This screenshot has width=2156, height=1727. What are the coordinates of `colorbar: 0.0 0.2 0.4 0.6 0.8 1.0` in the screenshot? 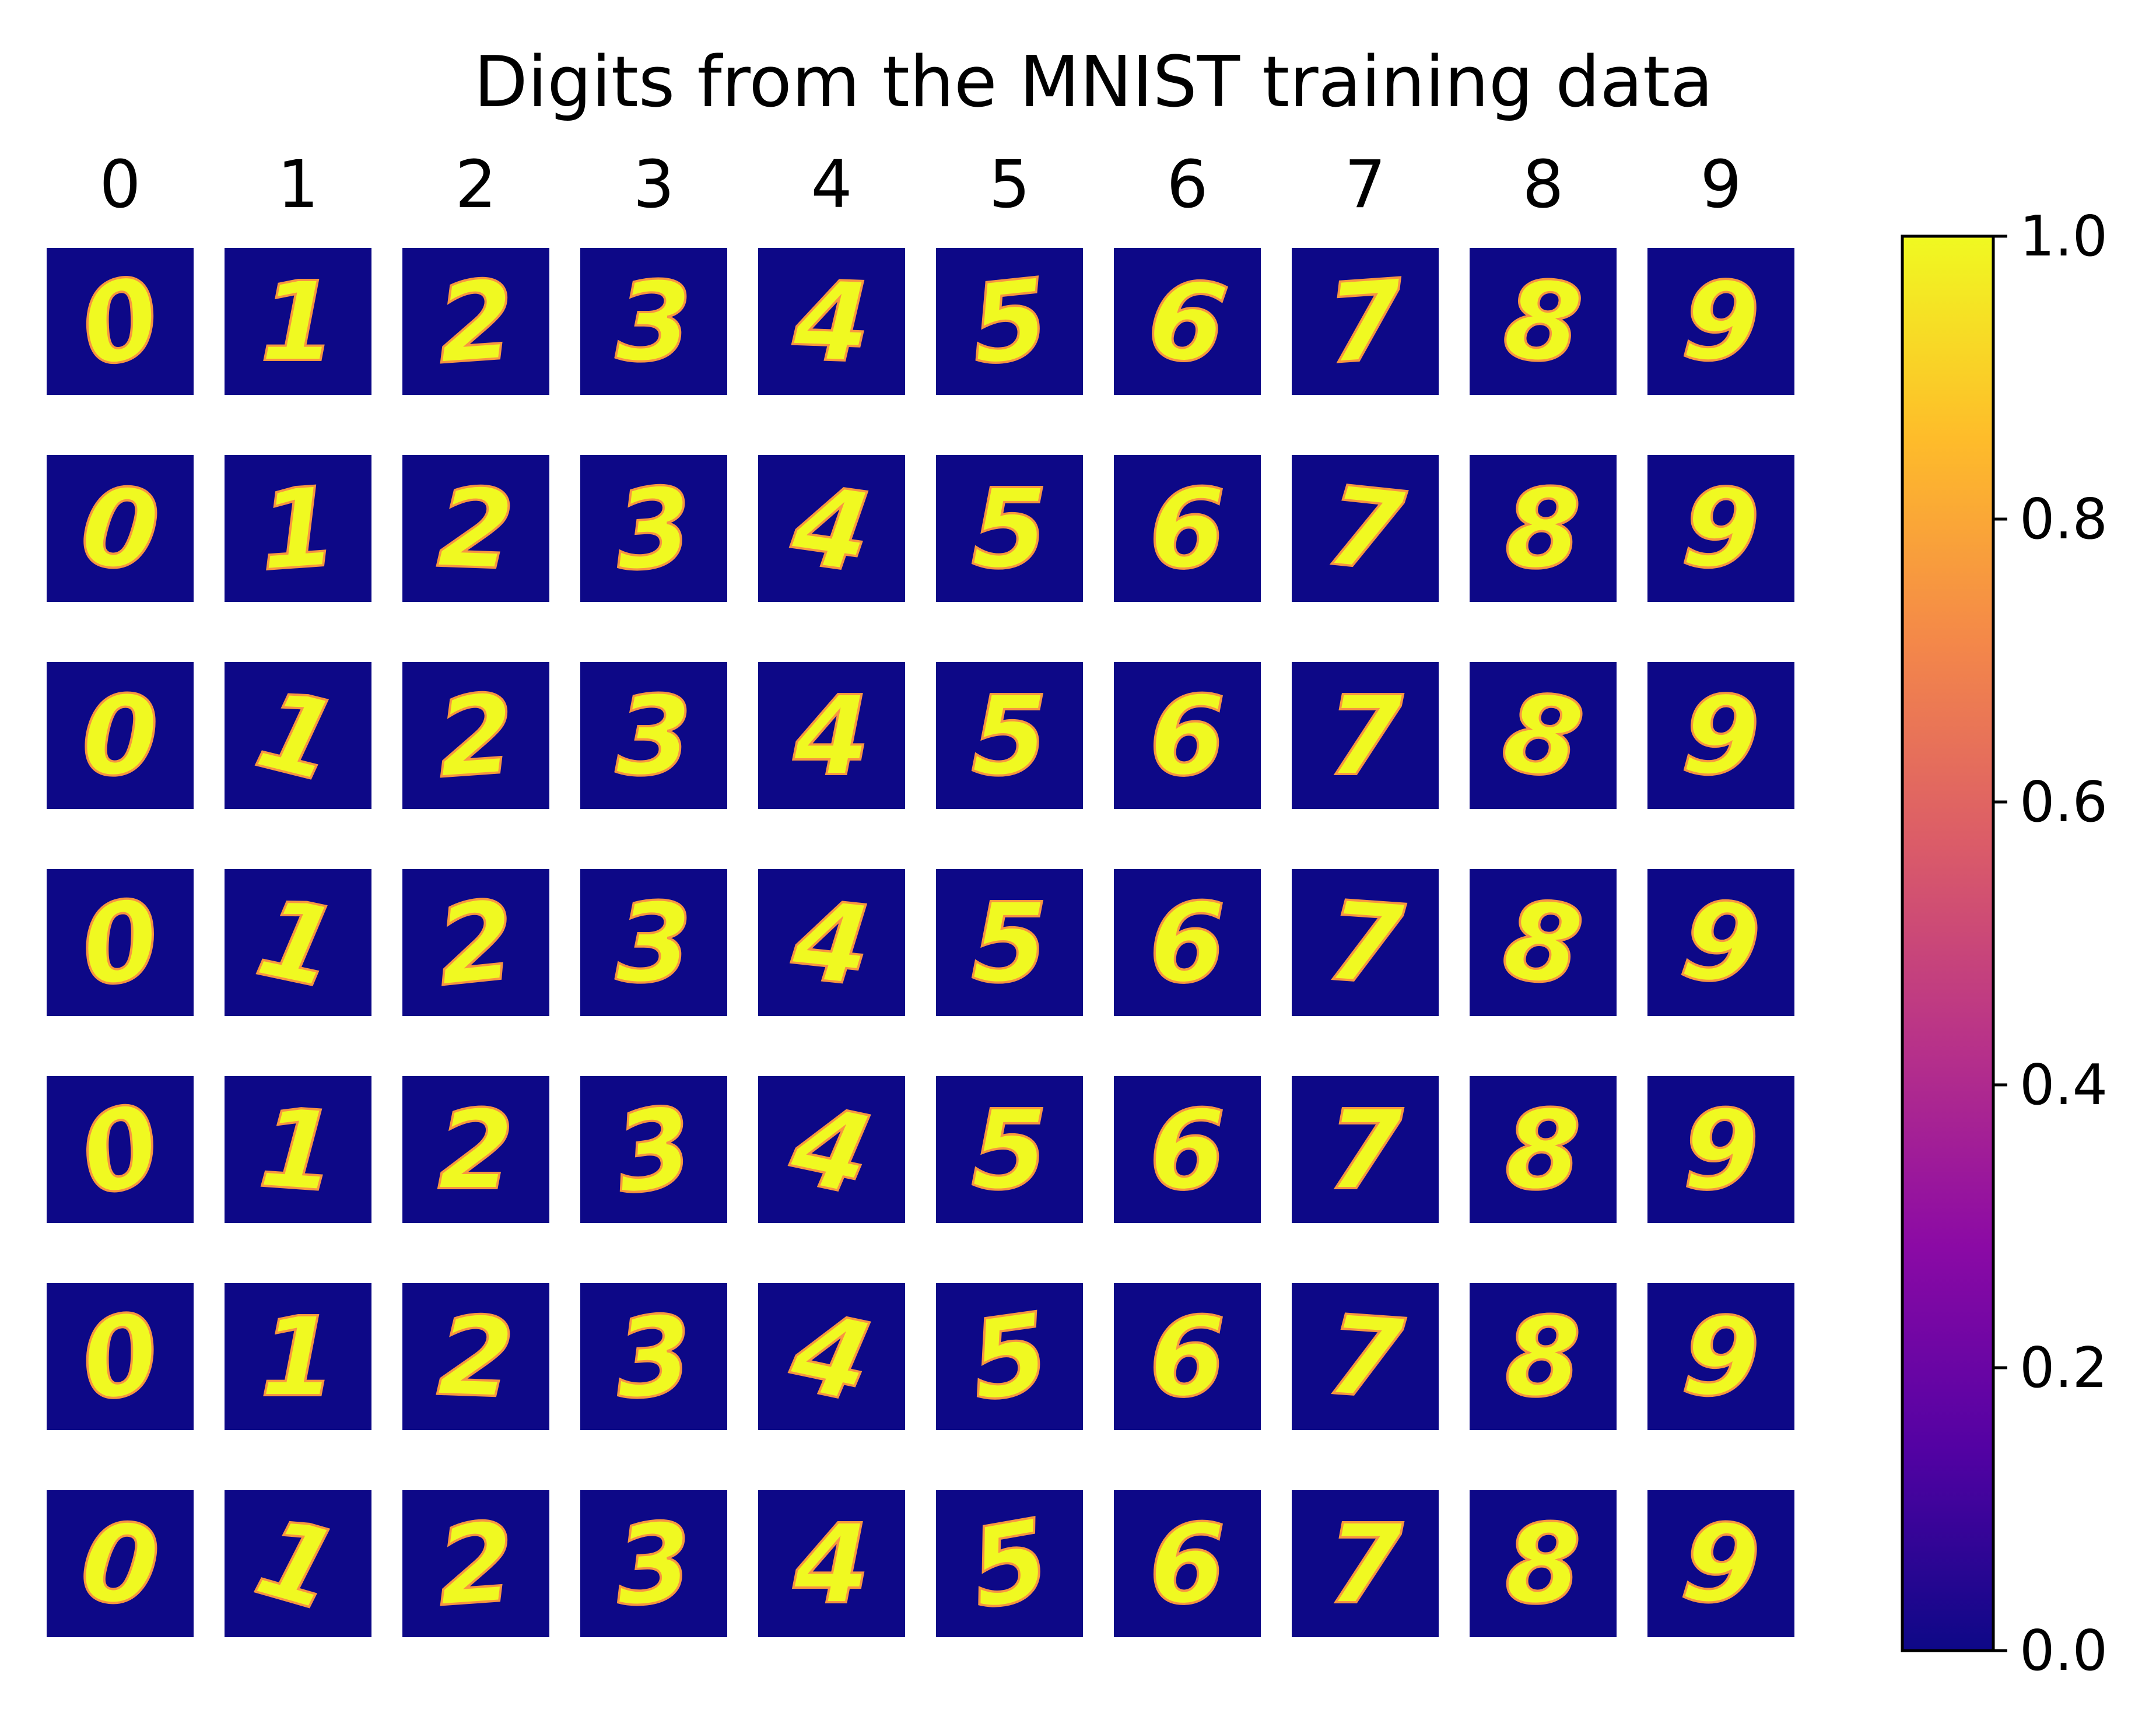 It's located at (2004, 944).